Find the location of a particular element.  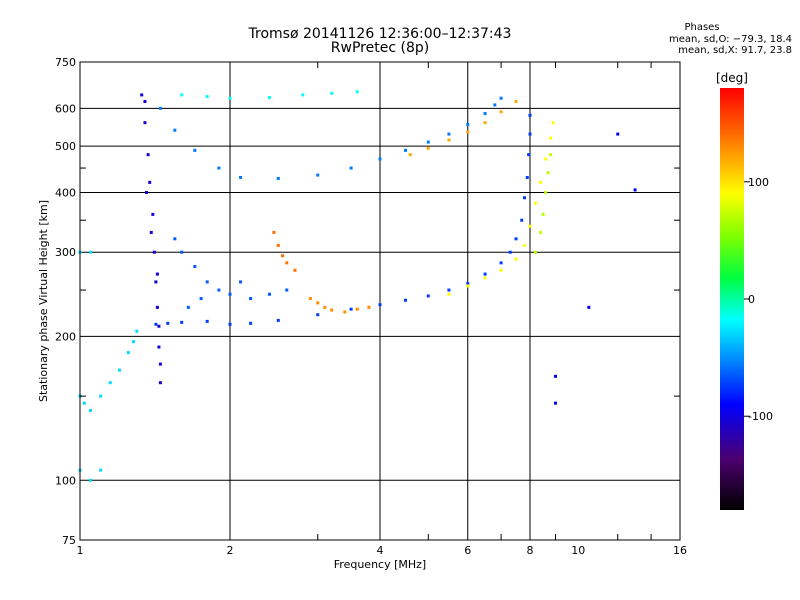

x-tick-label: 2 is located at coordinates (230, 550).